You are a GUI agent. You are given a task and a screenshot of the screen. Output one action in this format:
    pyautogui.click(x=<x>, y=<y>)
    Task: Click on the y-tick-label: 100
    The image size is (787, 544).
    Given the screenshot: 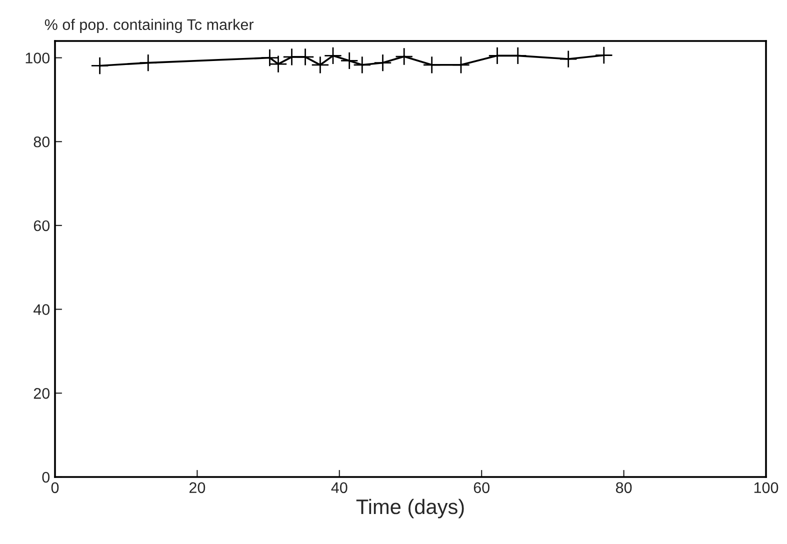 What is the action you would take?
    pyautogui.click(x=38, y=58)
    